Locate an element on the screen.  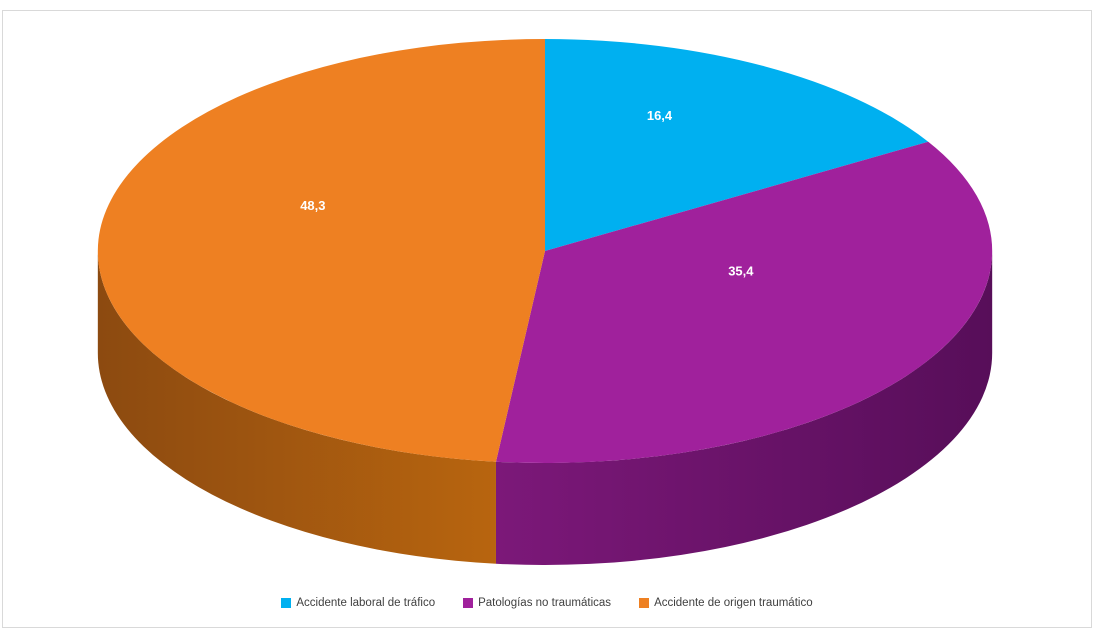
legend-label-0: Accidente laboral de tráfico is located at coordinates (366, 603).